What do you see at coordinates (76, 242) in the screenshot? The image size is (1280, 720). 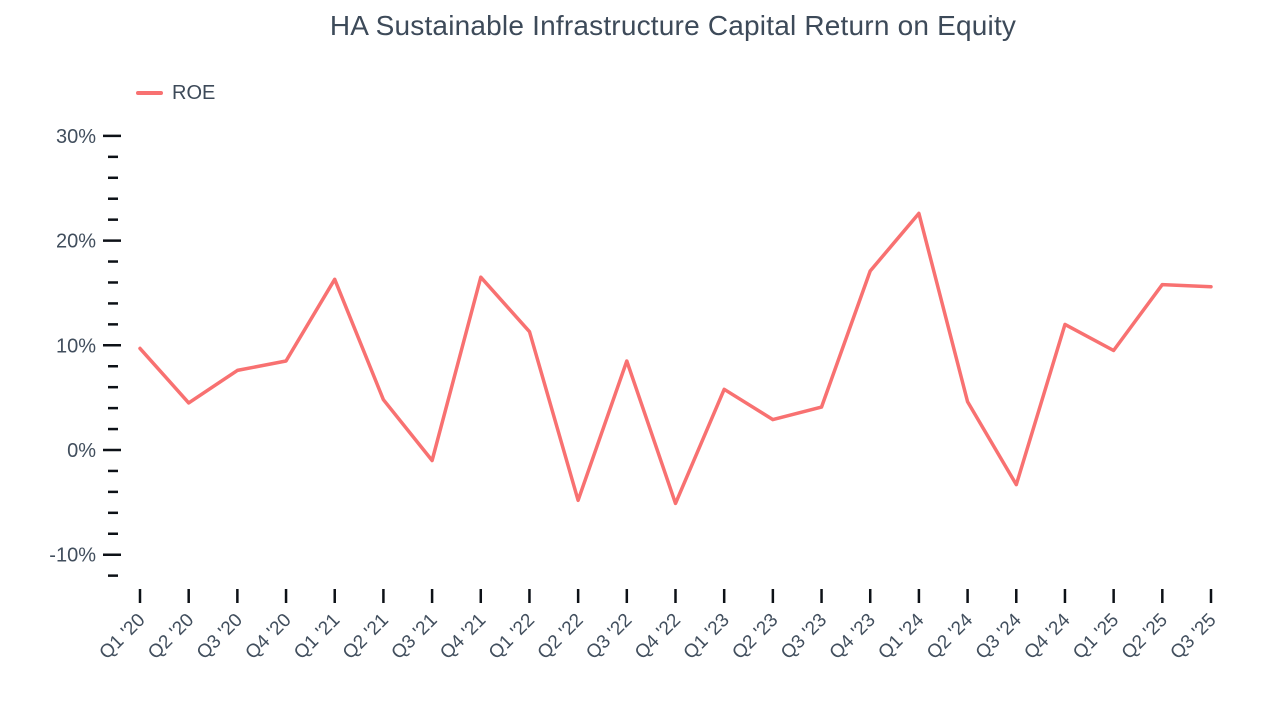 I see `y-axis-tick-label: 20%` at bounding box center [76, 242].